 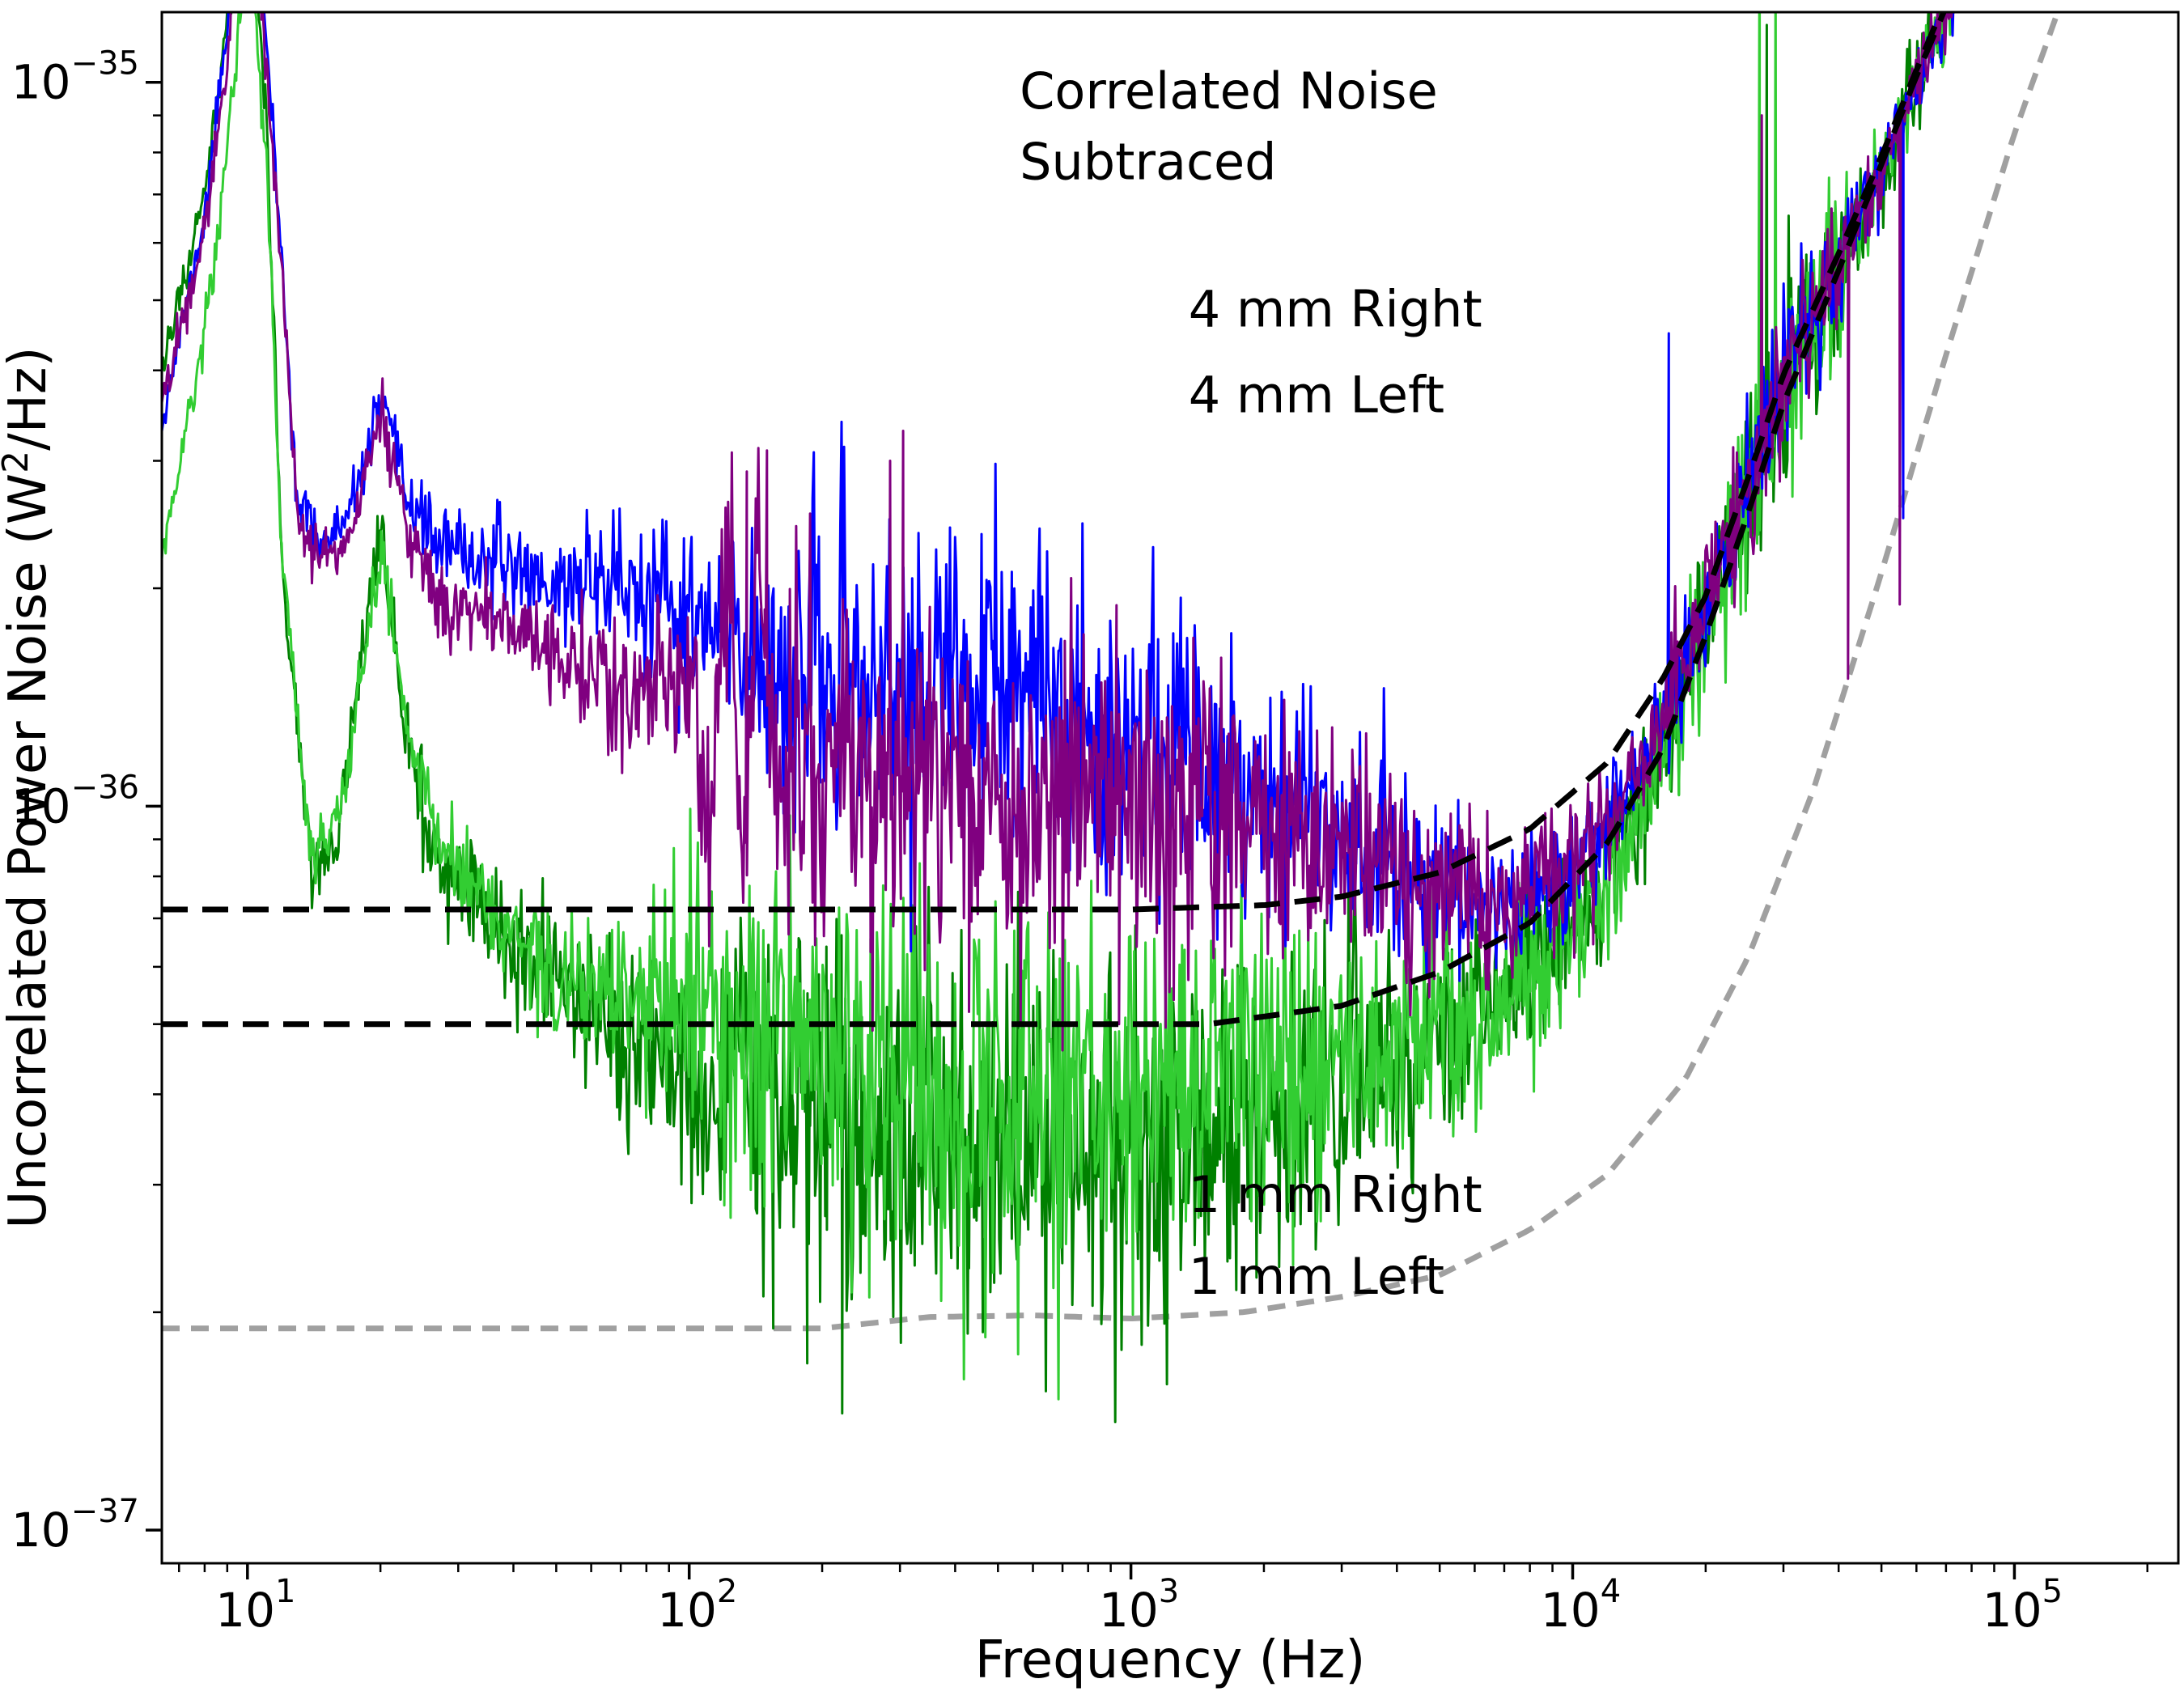 I want to click on annotation-label-4mm-left: 4 mm Left, so click(x=1316, y=395).